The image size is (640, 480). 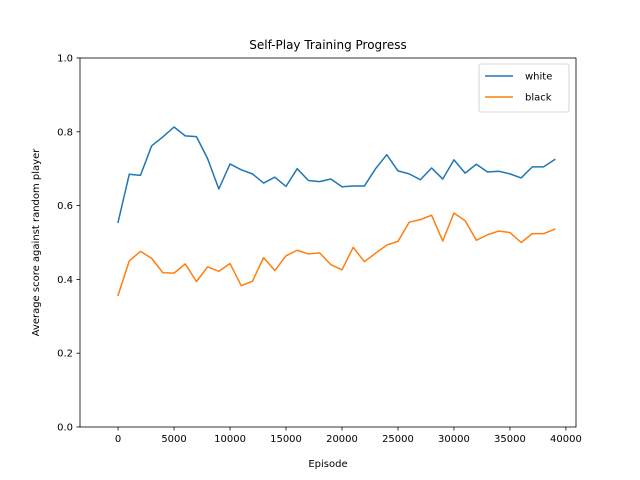 What do you see at coordinates (65, 132) in the screenshot?
I see `y-tick-label: 0.8` at bounding box center [65, 132].